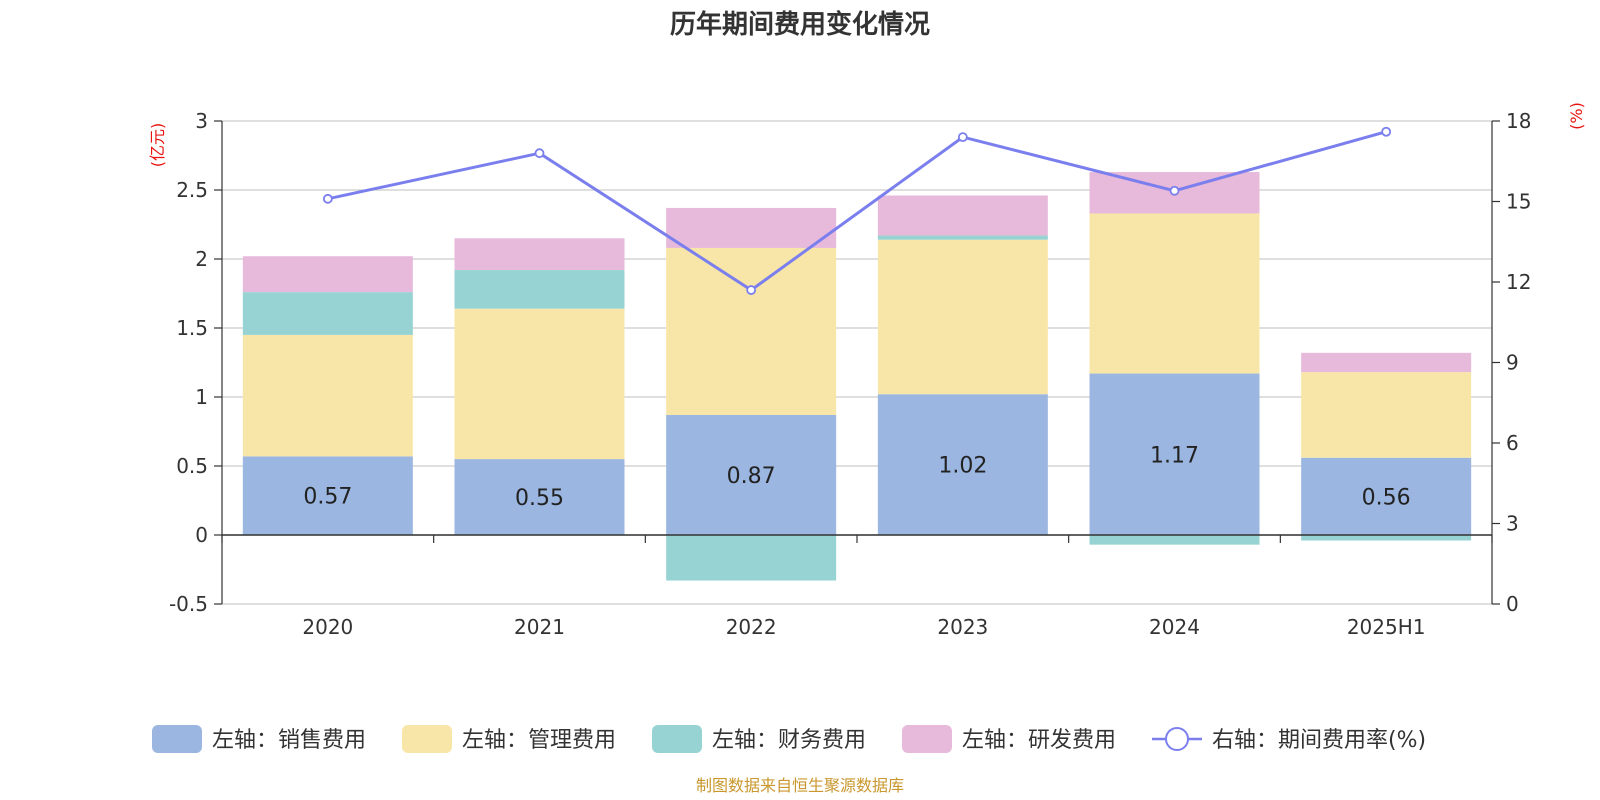 Image resolution: width=1600 pixels, height=800 pixels. I want to click on legend: 左轴：销售费用 左轴：管理费用 左轴：财务费用 左轴：研发费用 右轴：期间费用率(%), so click(789, 739).